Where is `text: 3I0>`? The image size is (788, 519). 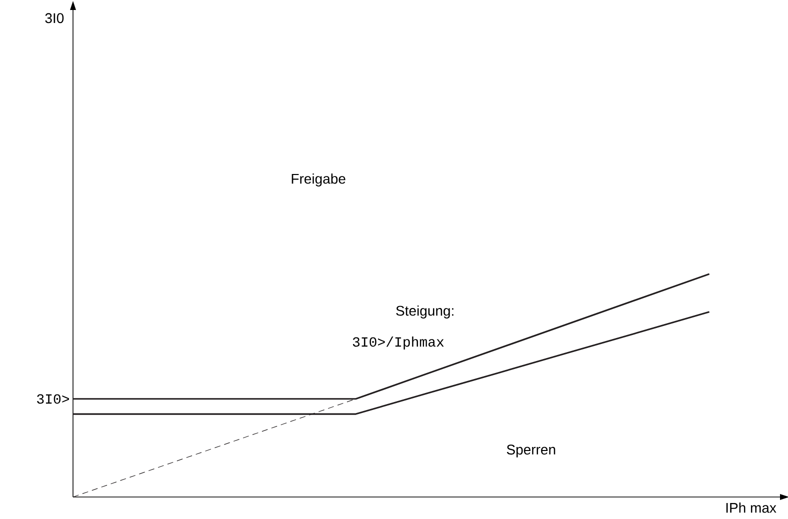 text: 3I0> is located at coordinates (53, 399).